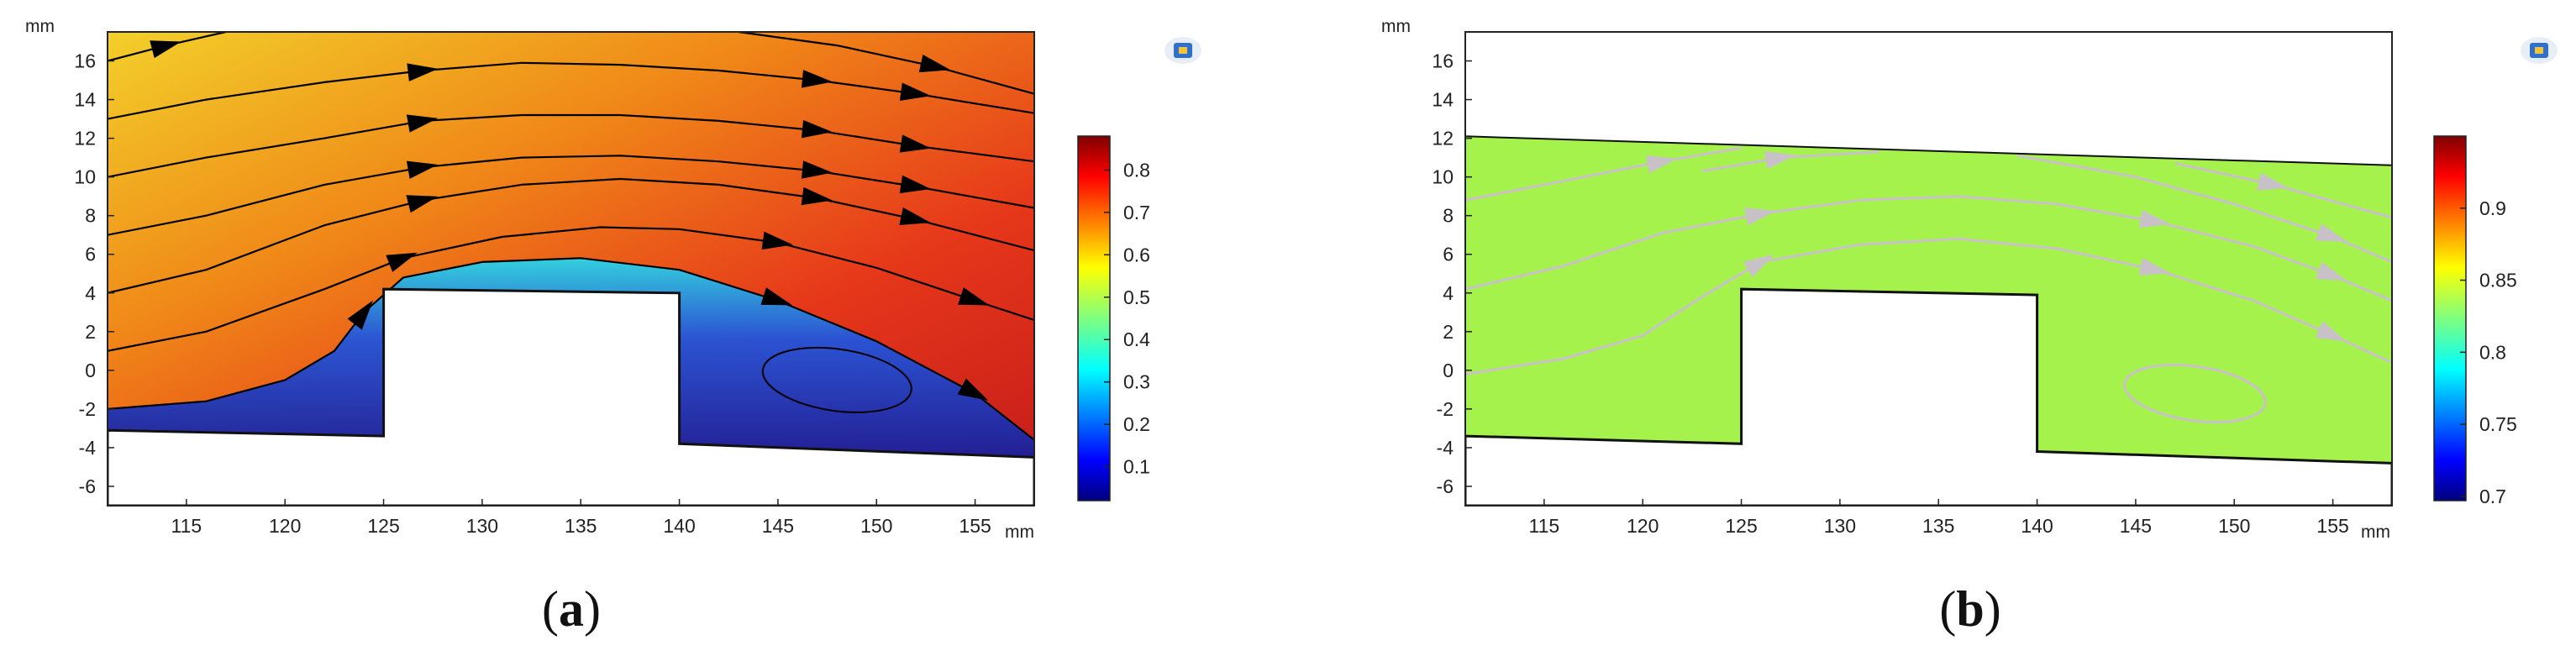  I want to click on domain-top-boundary, so click(1928, 99).